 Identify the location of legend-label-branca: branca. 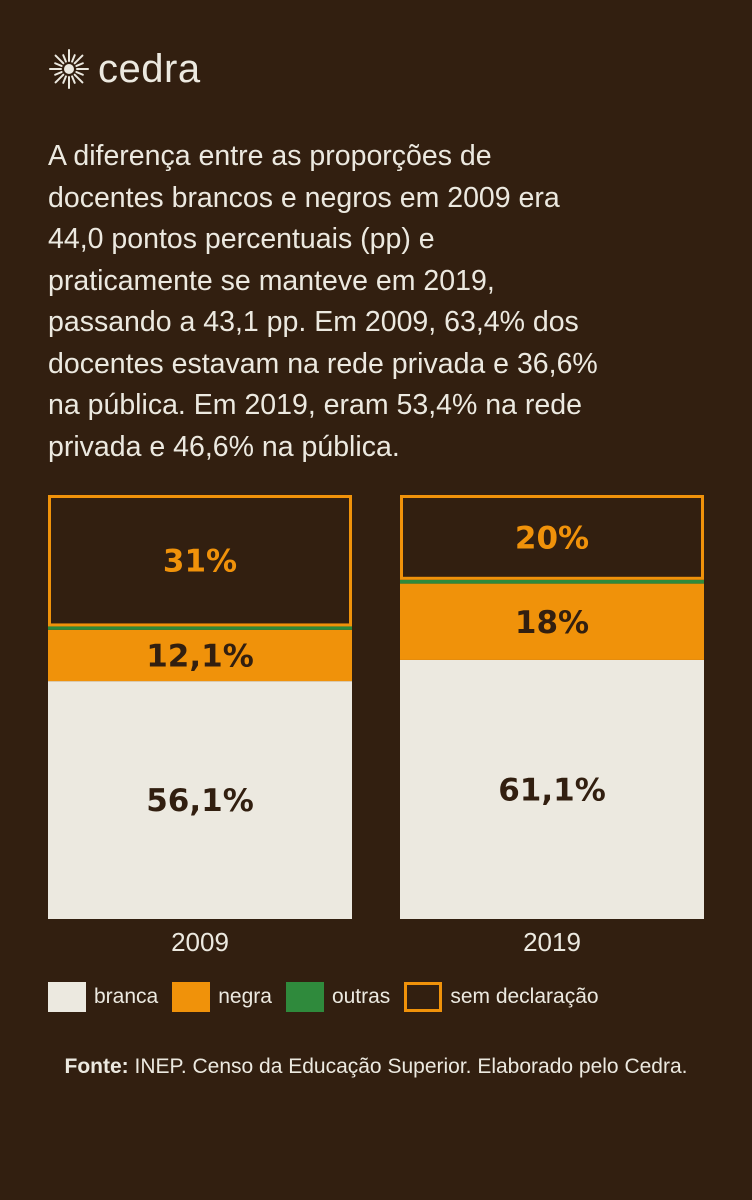
(126, 996).